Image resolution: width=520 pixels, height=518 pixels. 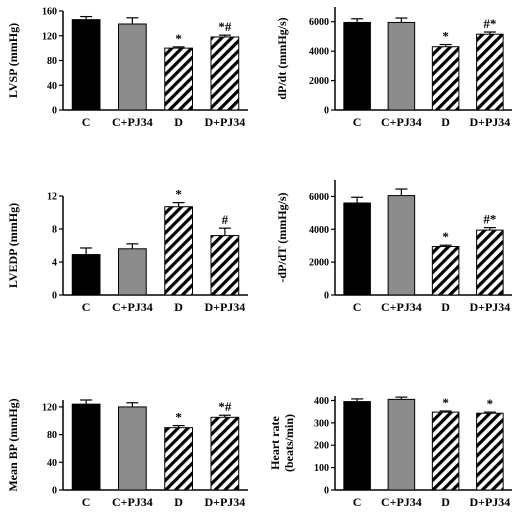 I want to click on significance-marker: #, so click(x=225, y=219).